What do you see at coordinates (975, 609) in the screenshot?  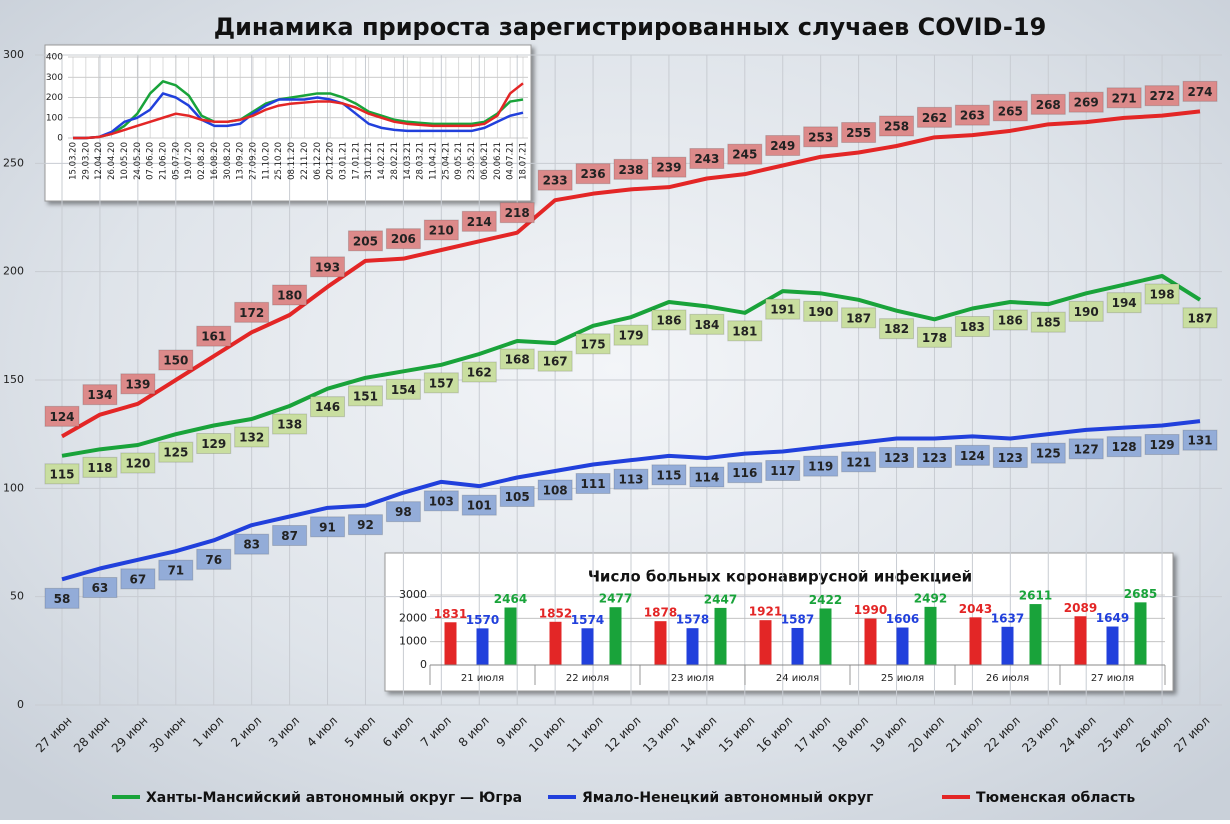 I see `data-label: 2043` at bounding box center [975, 609].